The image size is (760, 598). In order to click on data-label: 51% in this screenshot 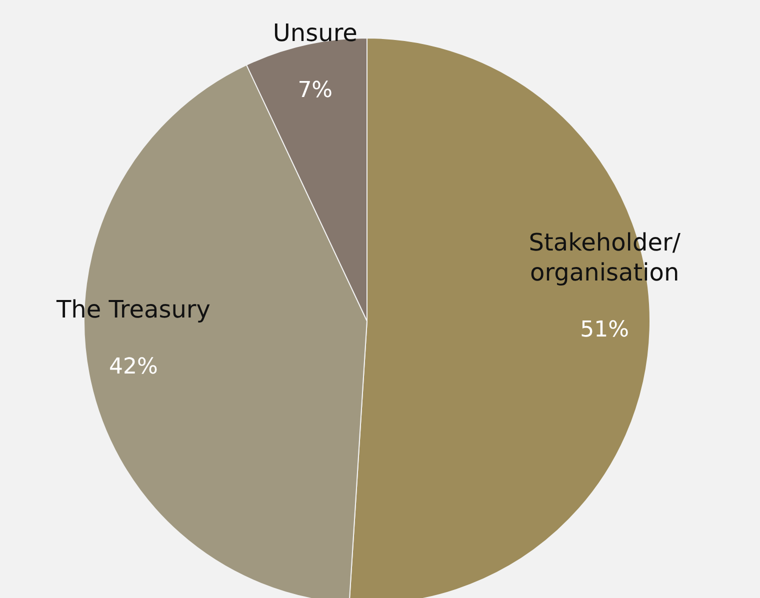, I will do `click(605, 329)`.